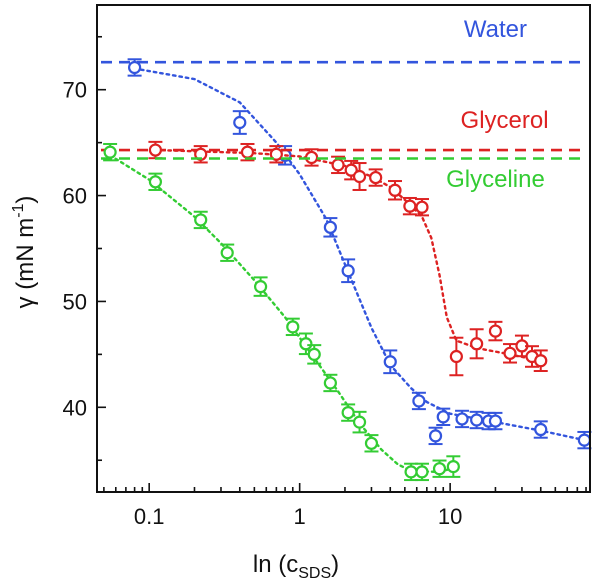  What do you see at coordinates (275, 564) in the screenshot?
I see `x-axis-title-main: ln (c` at bounding box center [275, 564].